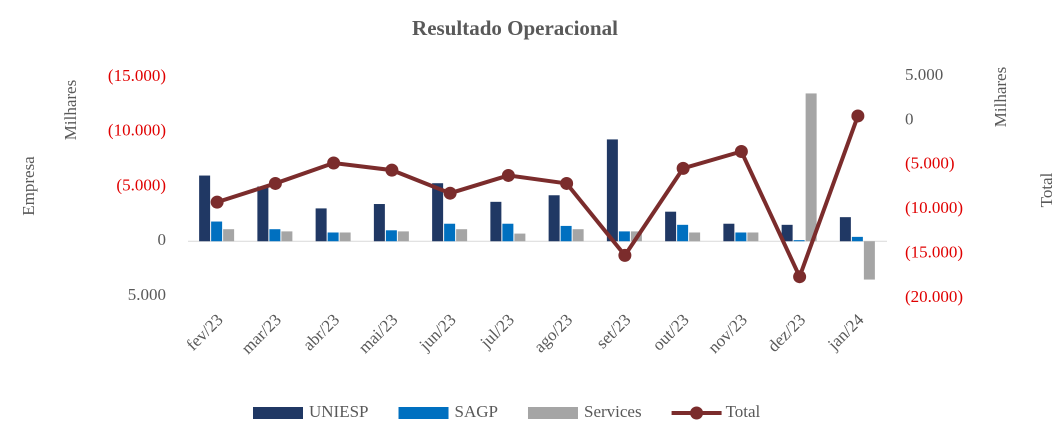 Image resolution: width=1063 pixels, height=428 pixels. I want to click on y2-tick-label: (5.000), so click(930, 163).